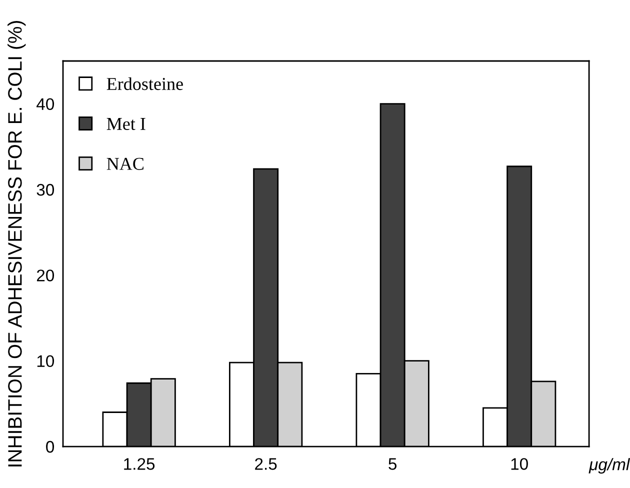  Describe the element at coordinates (139, 464) in the screenshot. I see `x-tick-label: 1.25` at that location.